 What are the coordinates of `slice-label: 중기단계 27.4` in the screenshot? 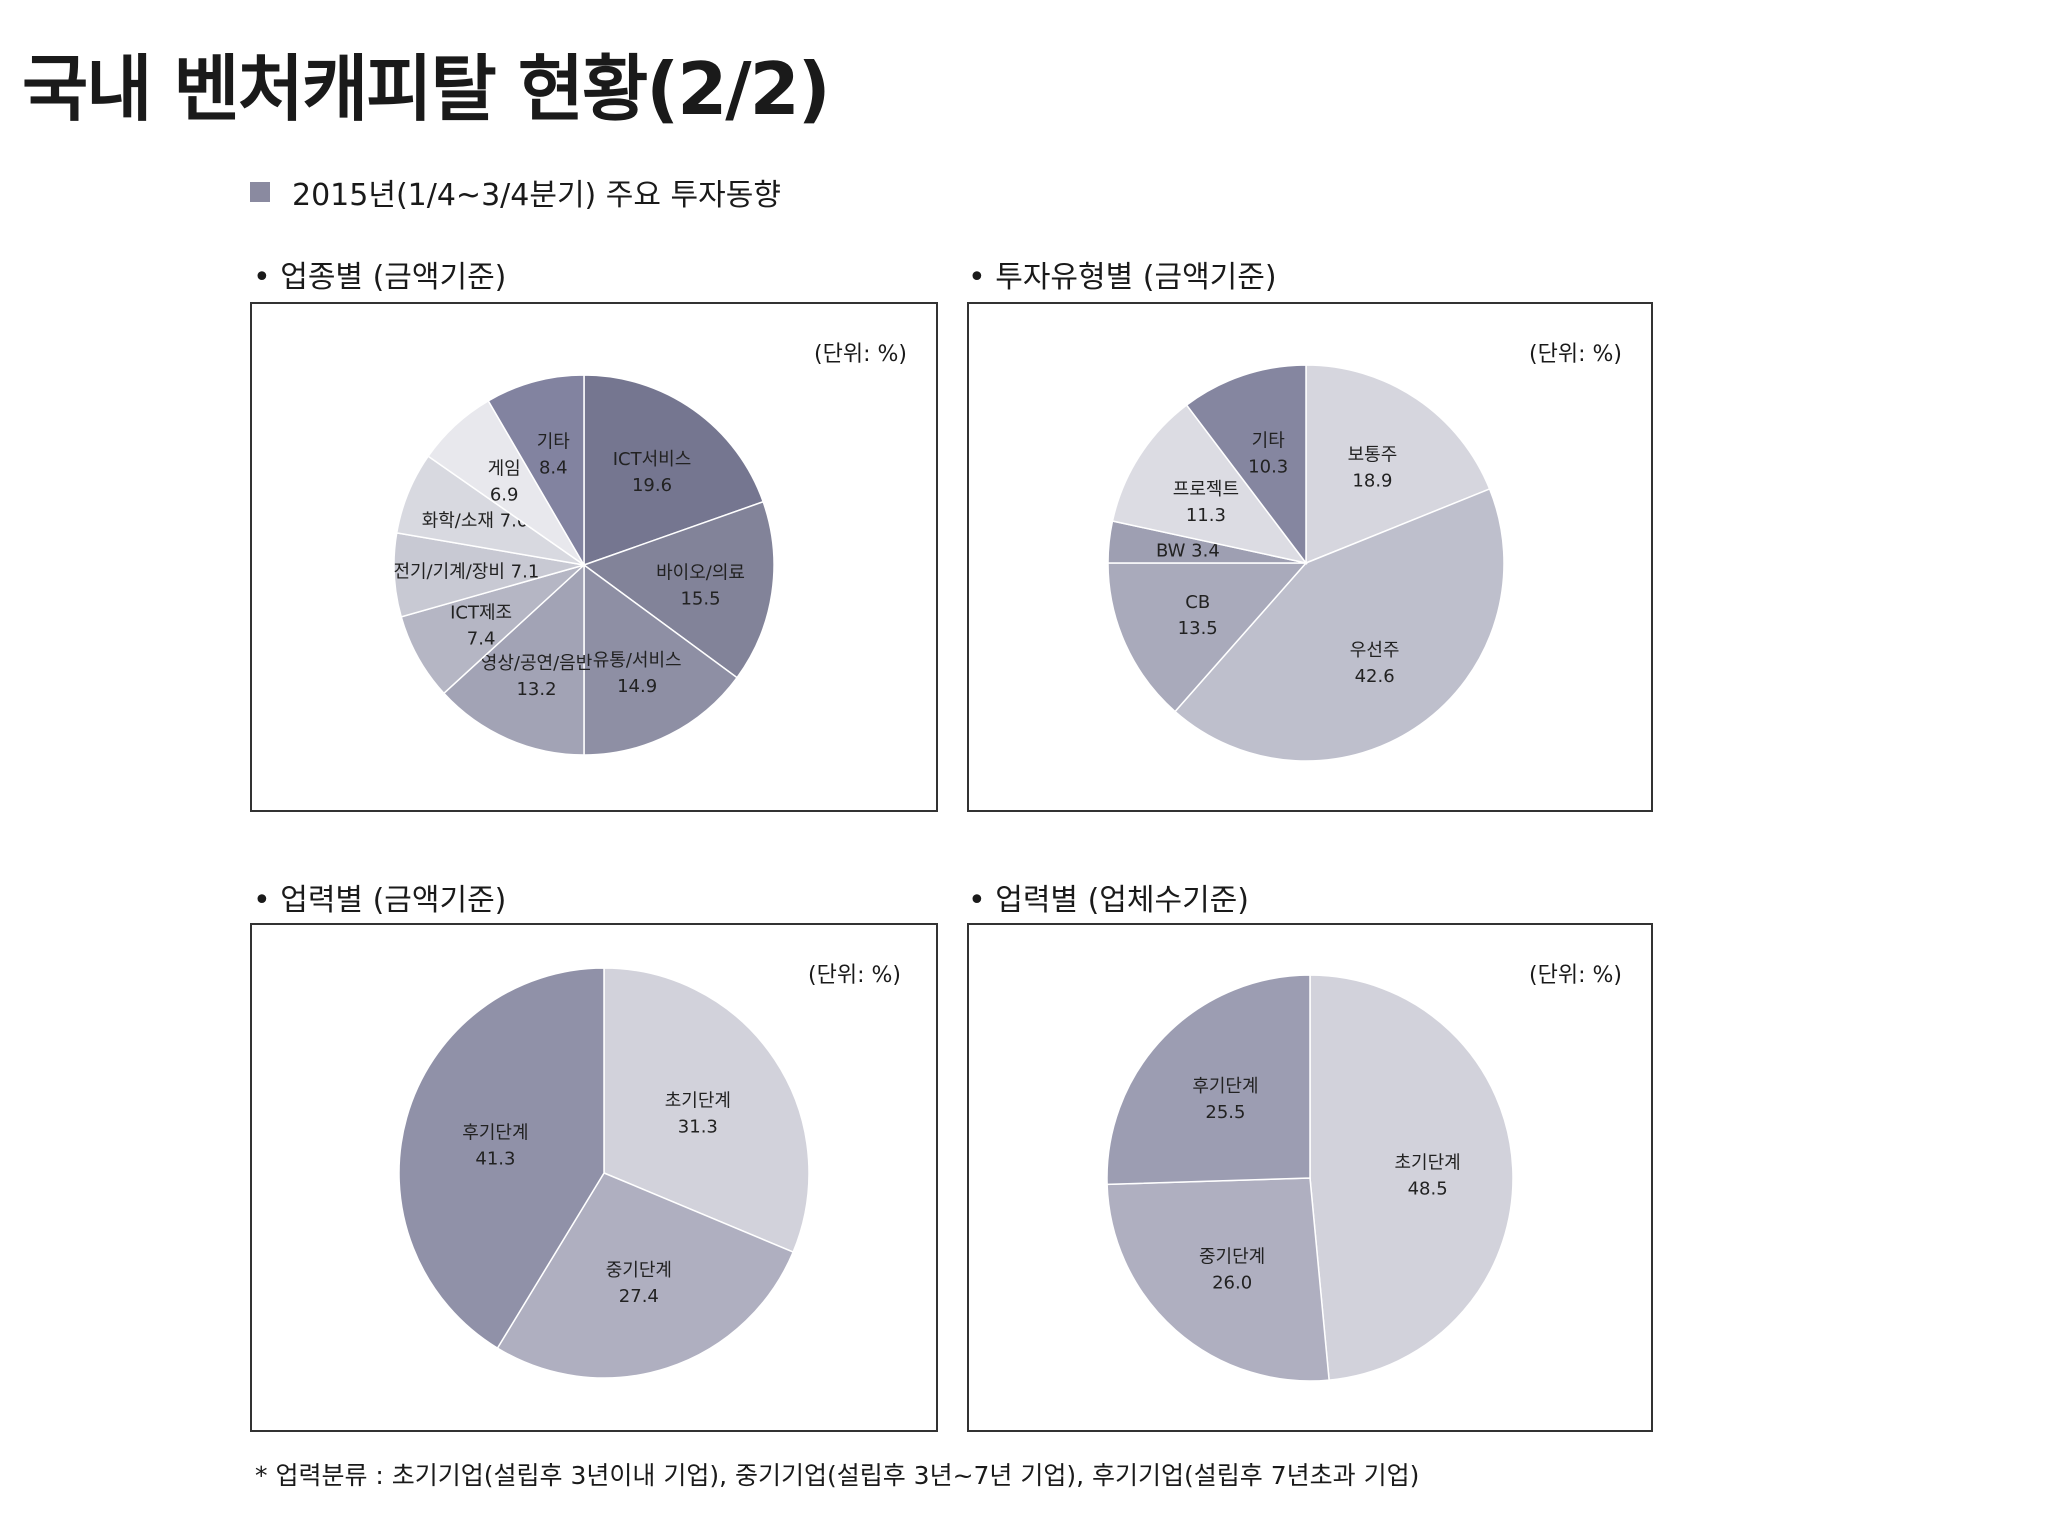 It's located at (639, 1283).